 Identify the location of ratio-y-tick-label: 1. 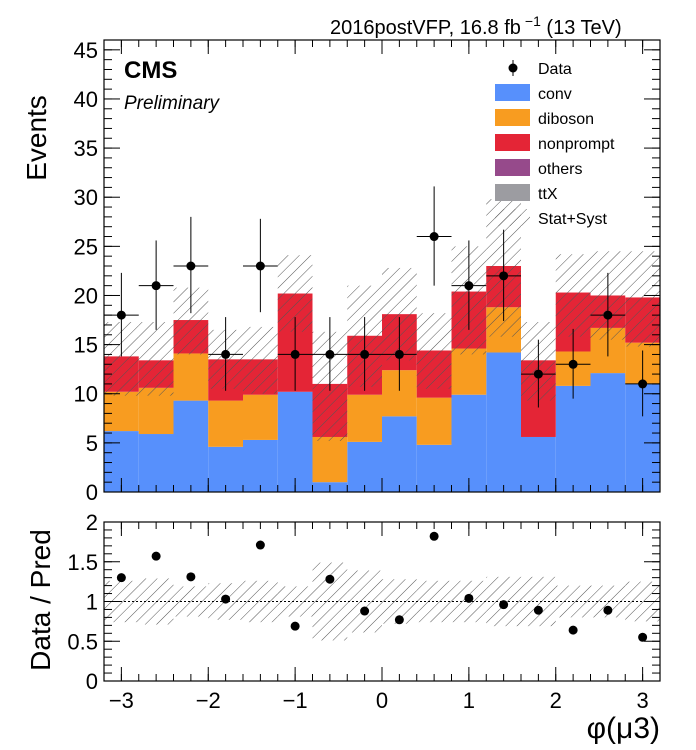
(92, 602).